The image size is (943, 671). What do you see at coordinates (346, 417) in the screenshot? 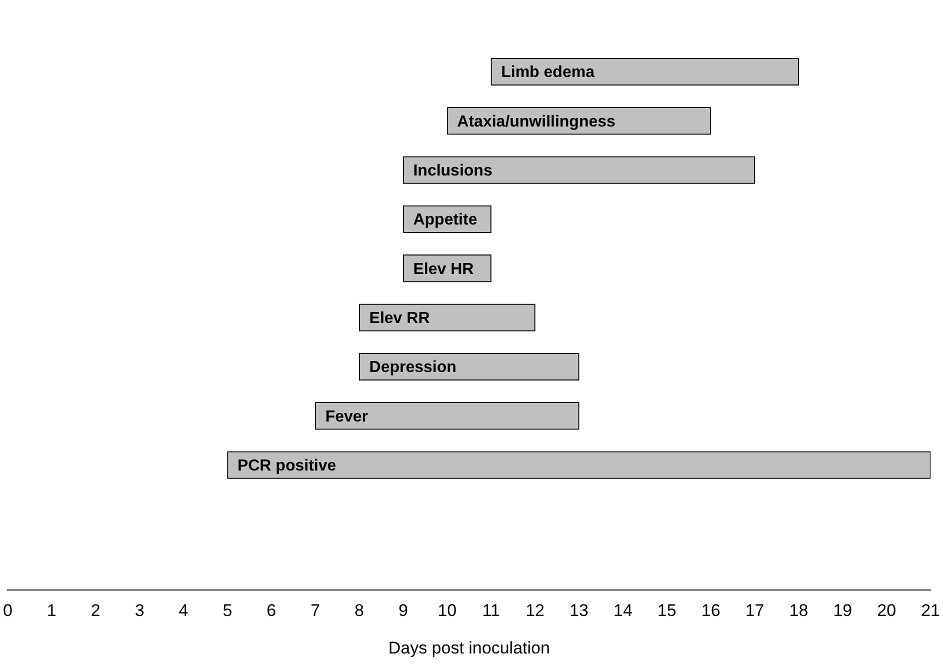
I see `y-tick-label: Fever` at bounding box center [346, 417].